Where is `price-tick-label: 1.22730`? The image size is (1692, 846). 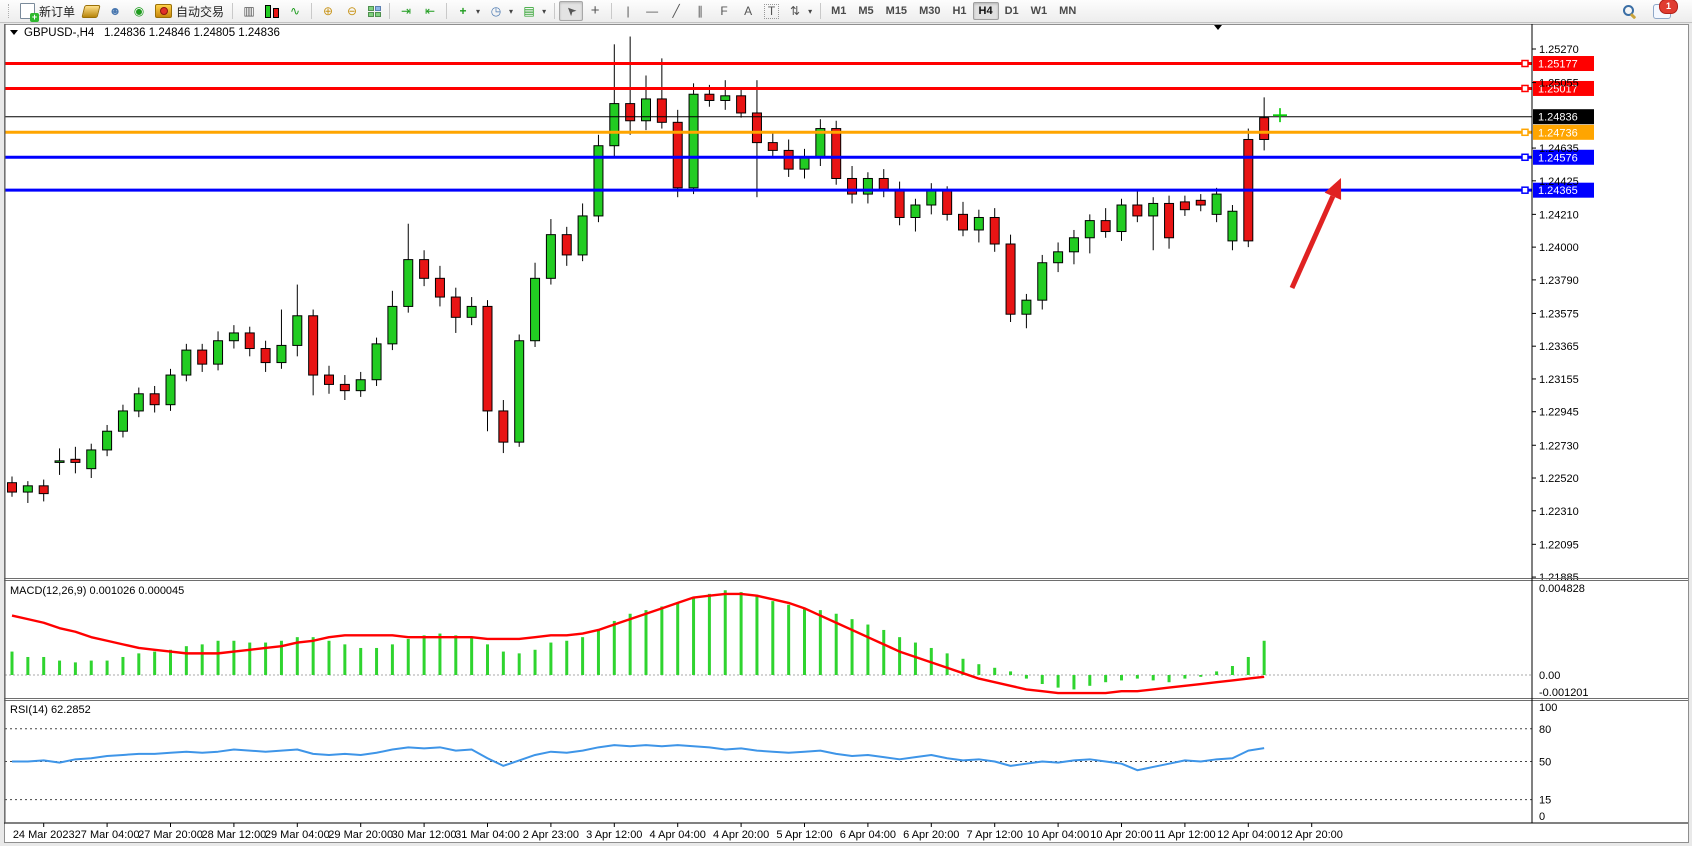
price-tick-label: 1.22730 is located at coordinates (1559, 446).